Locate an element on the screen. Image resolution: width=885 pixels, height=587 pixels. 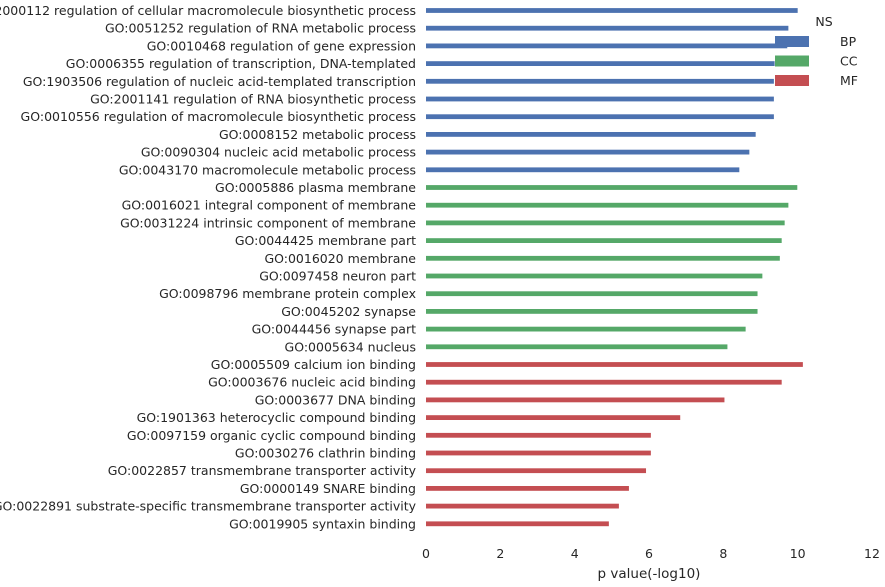
legend-title: NS is located at coordinates (823, 21).